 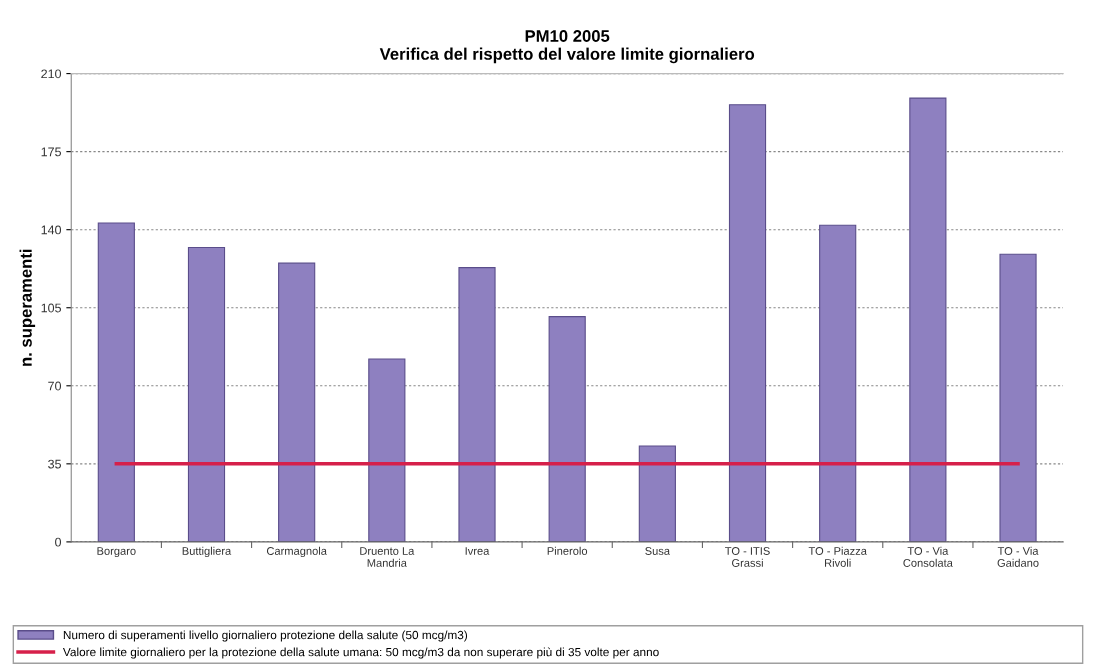 I want to click on chart-title: PM10 2005 Verifica del rispetto del valore limite giornaliero, so click(x=567, y=47).